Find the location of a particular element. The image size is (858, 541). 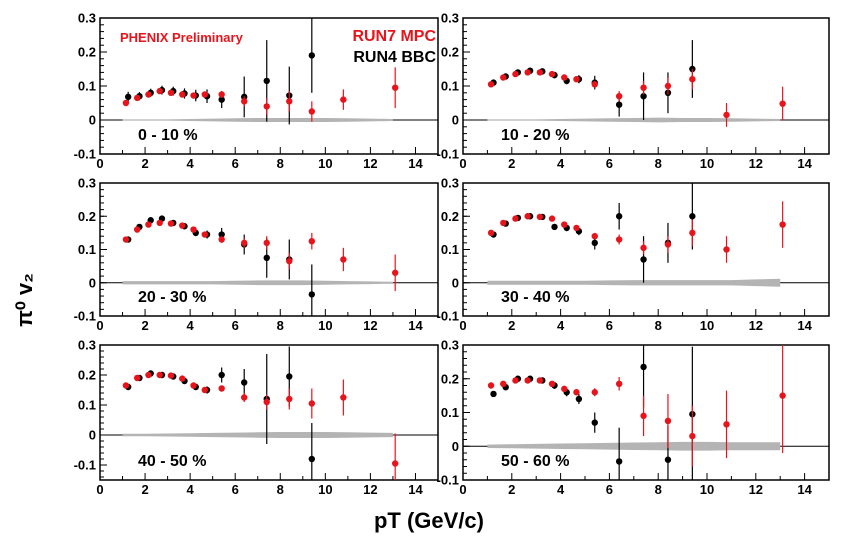

legend-run7: RUN7 MPC is located at coordinates (394, 36).